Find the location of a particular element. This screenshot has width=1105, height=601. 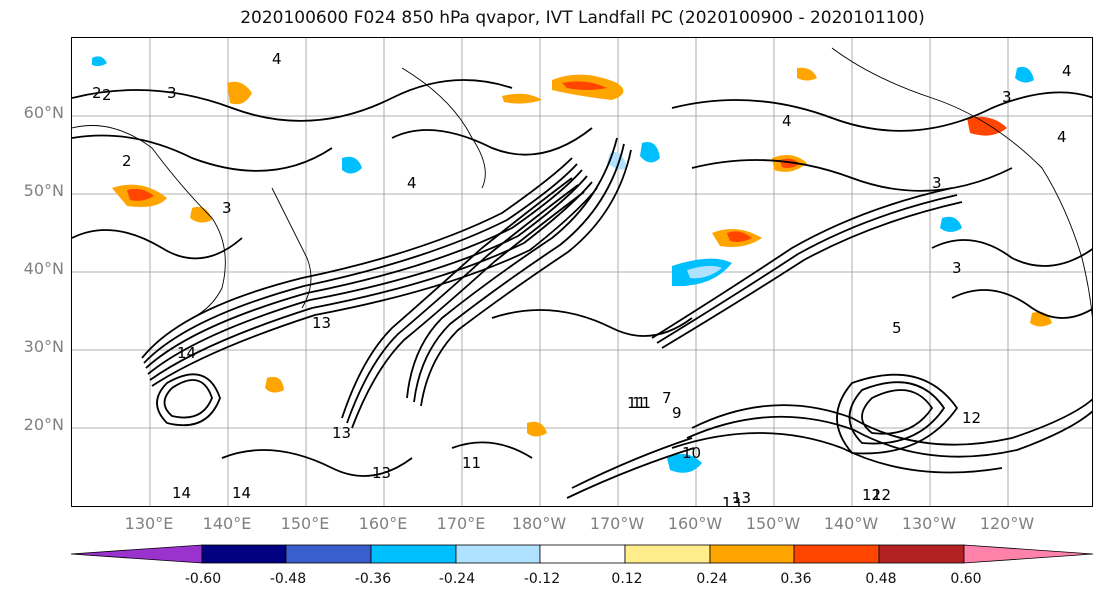

lat-label-30n: 30°N is located at coordinates (43, 346).